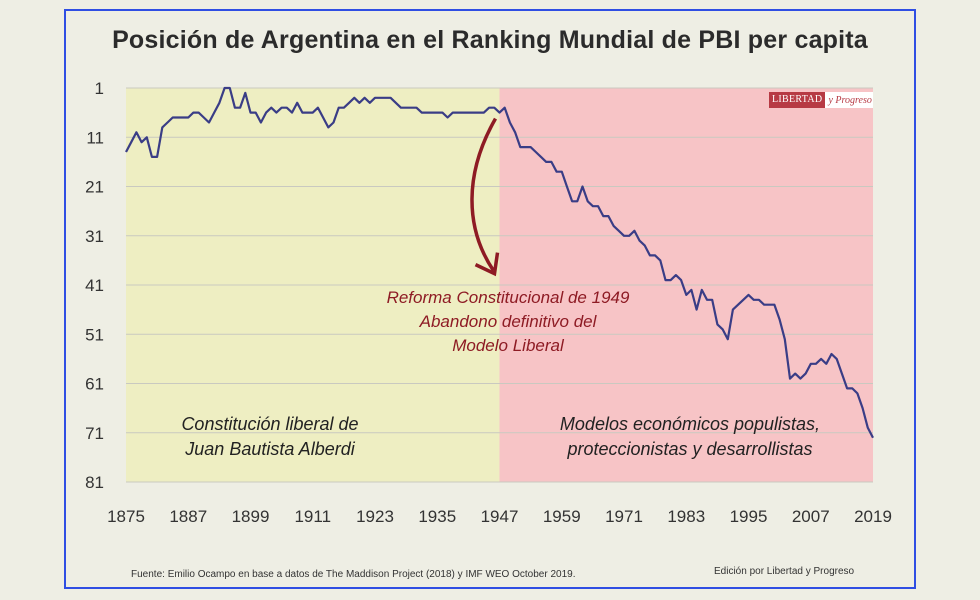 This screenshot has width=980, height=600. I want to click on region-label: Juan Bautista Alberdi, so click(269, 449).